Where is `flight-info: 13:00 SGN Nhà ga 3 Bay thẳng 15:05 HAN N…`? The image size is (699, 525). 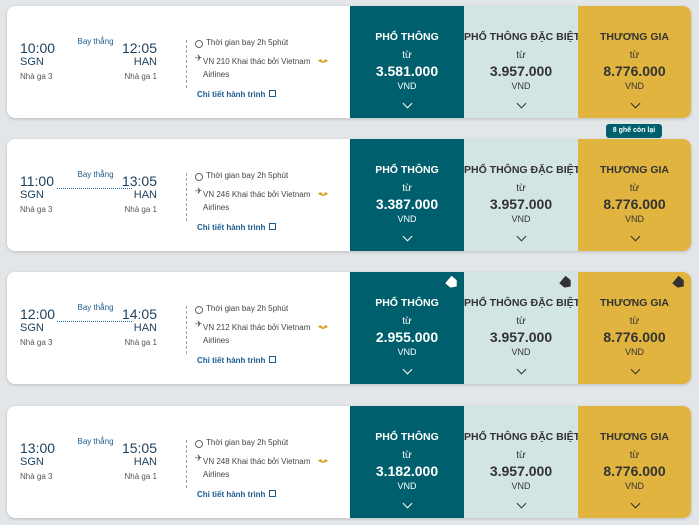 flight-info: 13:00 SGN Nhà ga 3 Bay thẳng 15:05 HAN N… is located at coordinates (178, 462).